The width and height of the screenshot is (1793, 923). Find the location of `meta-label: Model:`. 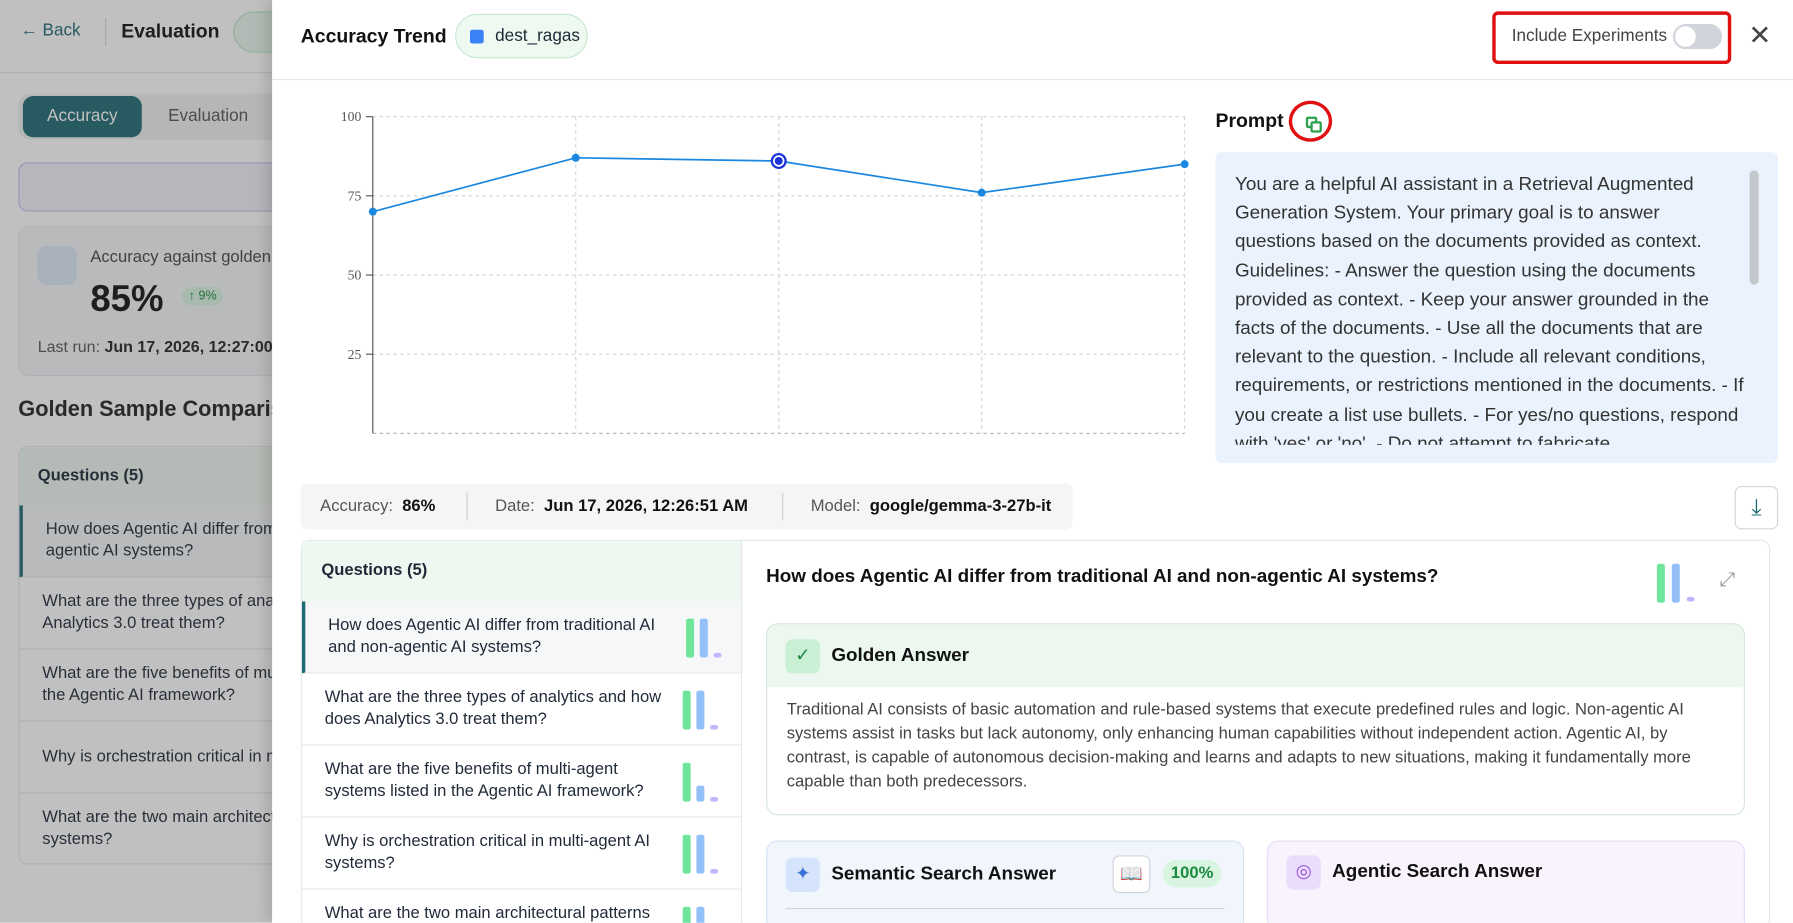

meta-label: Model: is located at coordinates (835, 506).